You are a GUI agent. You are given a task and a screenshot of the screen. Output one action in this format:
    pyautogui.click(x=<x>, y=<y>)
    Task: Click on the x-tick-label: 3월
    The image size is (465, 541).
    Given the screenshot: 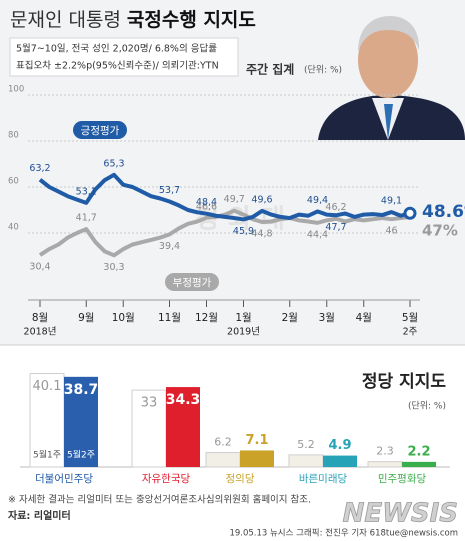 What is the action you would take?
    pyautogui.click(x=327, y=318)
    